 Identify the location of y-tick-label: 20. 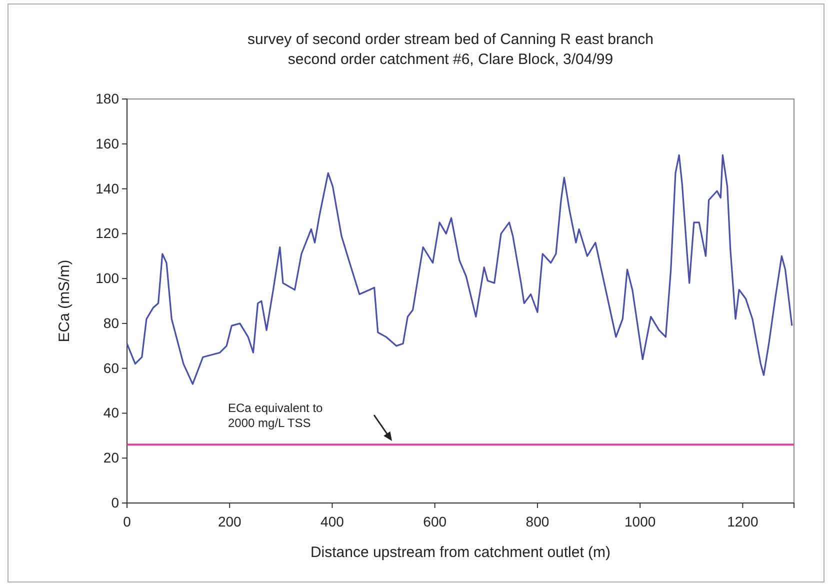
(111, 458).